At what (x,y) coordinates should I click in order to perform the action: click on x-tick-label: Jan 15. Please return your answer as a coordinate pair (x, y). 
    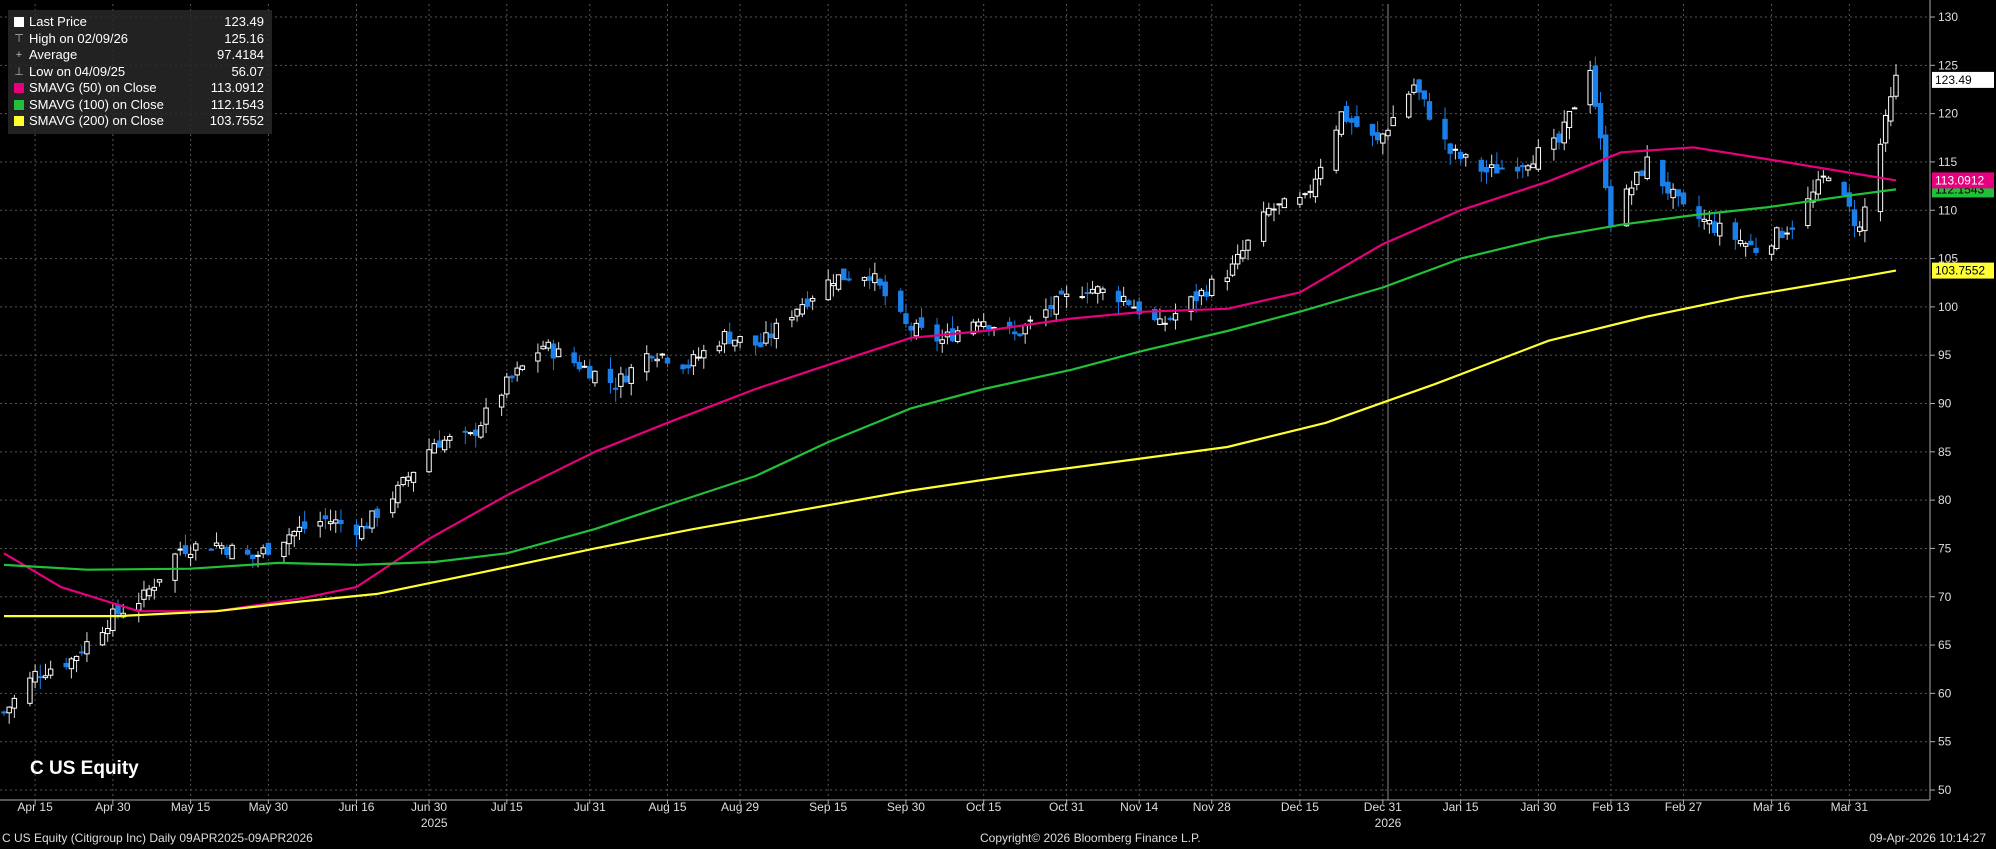
    Looking at the image, I should click on (1461, 807).